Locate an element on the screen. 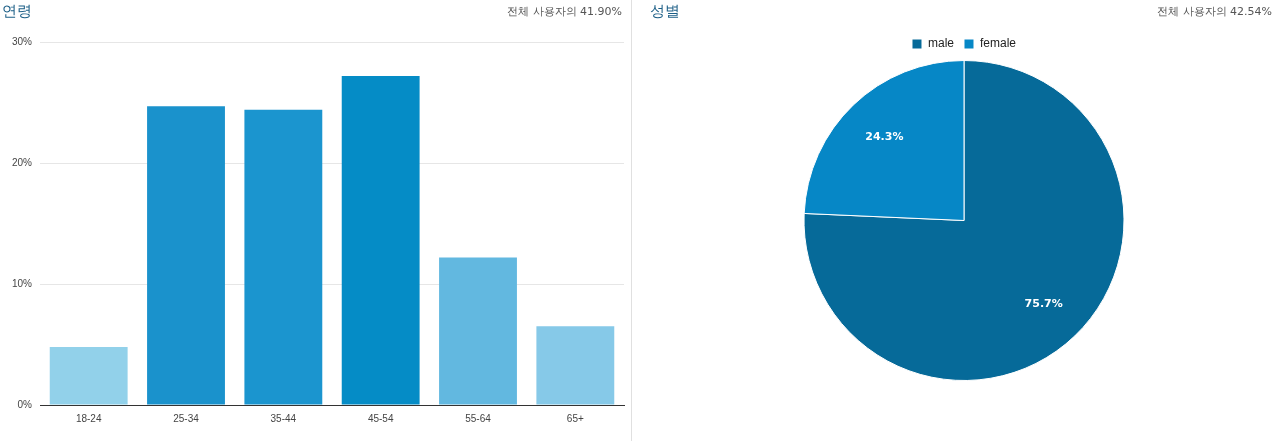  x-tick-label: 65+ is located at coordinates (575, 418).